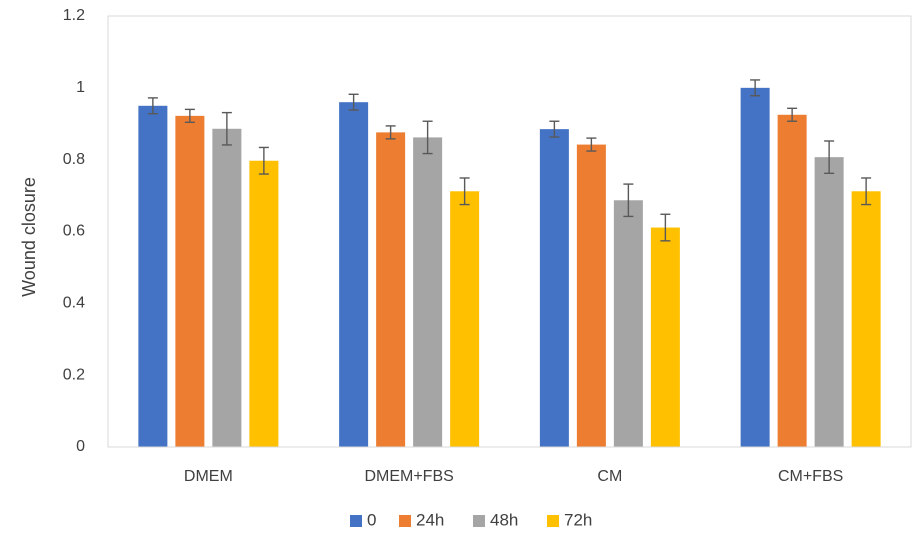 This screenshot has height=547, width=922. What do you see at coordinates (665, 337) in the screenshot?
I see `bar-72h-CM` at bounding box center [665, 337].